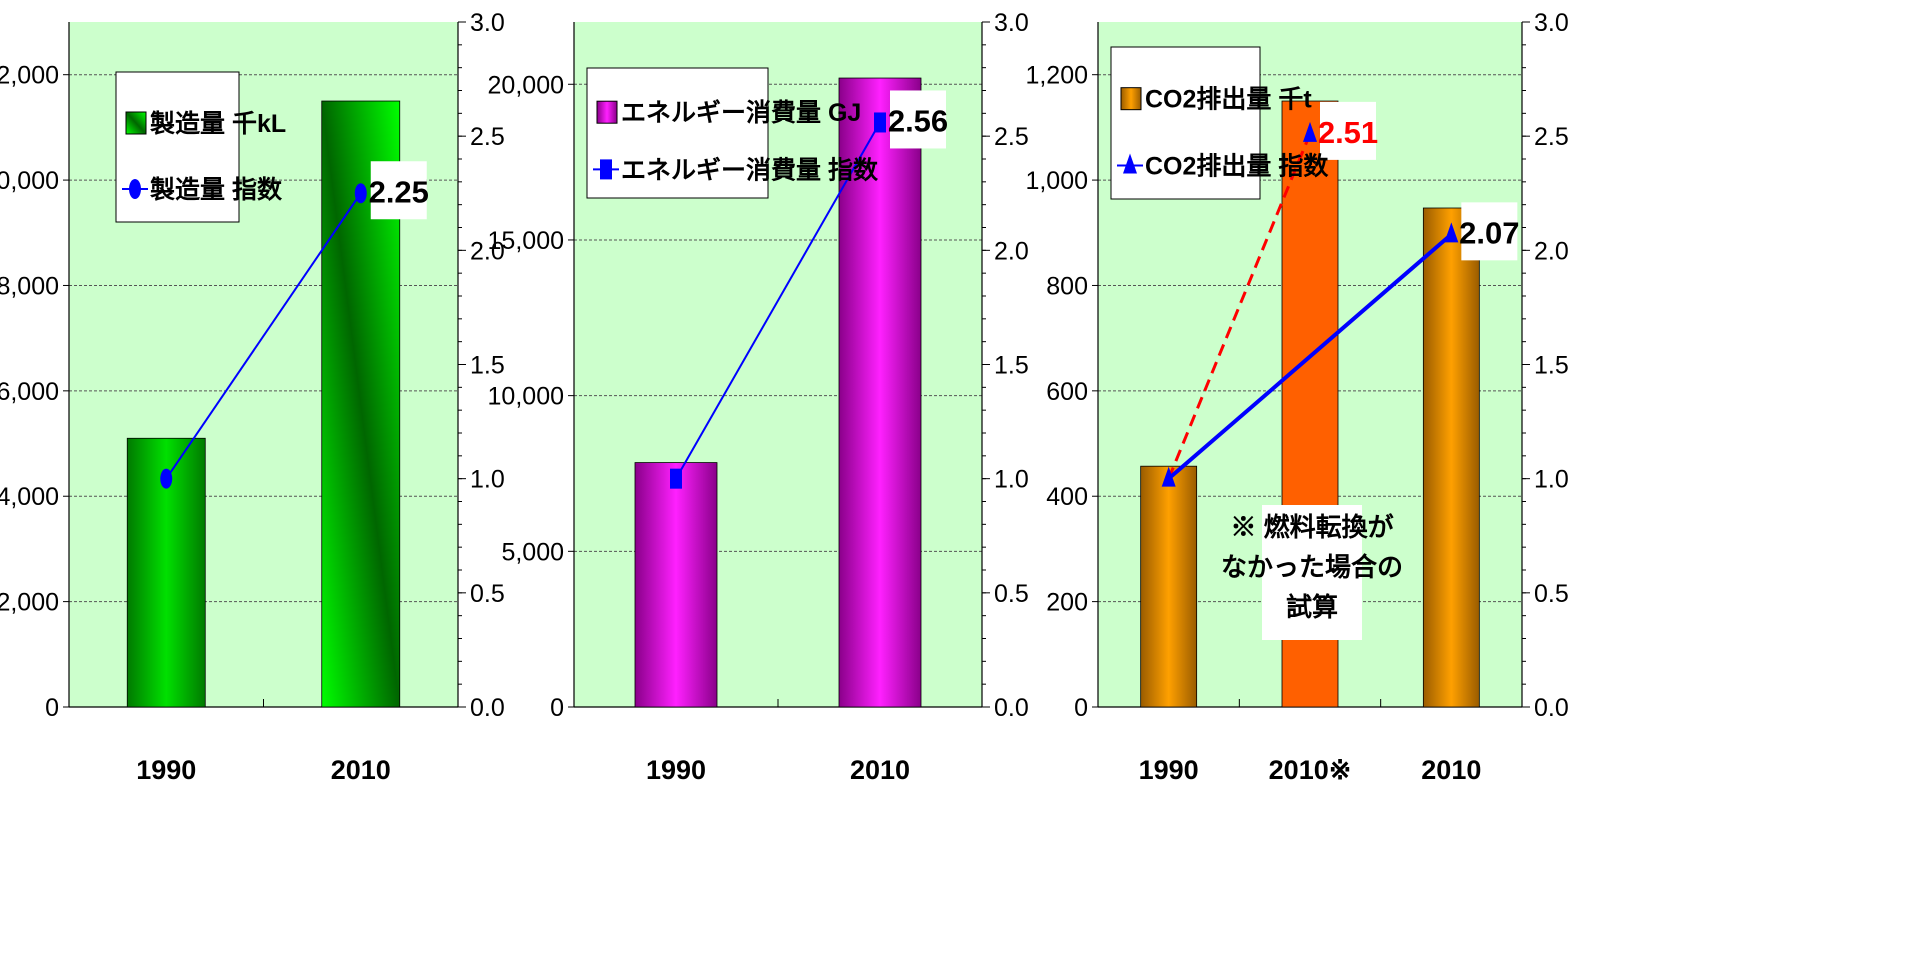 Image resolution: width=1917 pixels, height=957 pixels. I want to click on y-tick-label: 2,000, so click(29, 603).